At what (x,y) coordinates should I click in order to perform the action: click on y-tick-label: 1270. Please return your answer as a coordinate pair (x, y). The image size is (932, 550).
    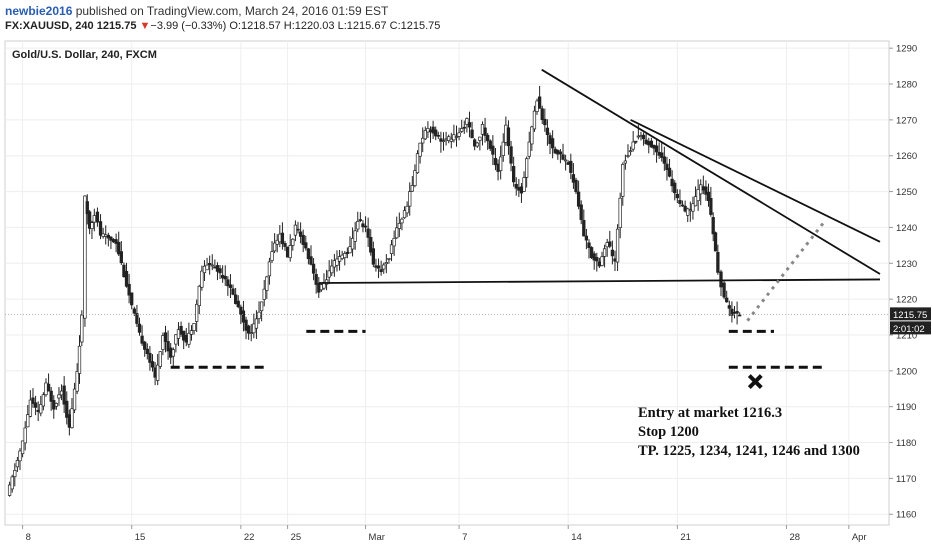
    Looking at the image, I should click on (906, 120).